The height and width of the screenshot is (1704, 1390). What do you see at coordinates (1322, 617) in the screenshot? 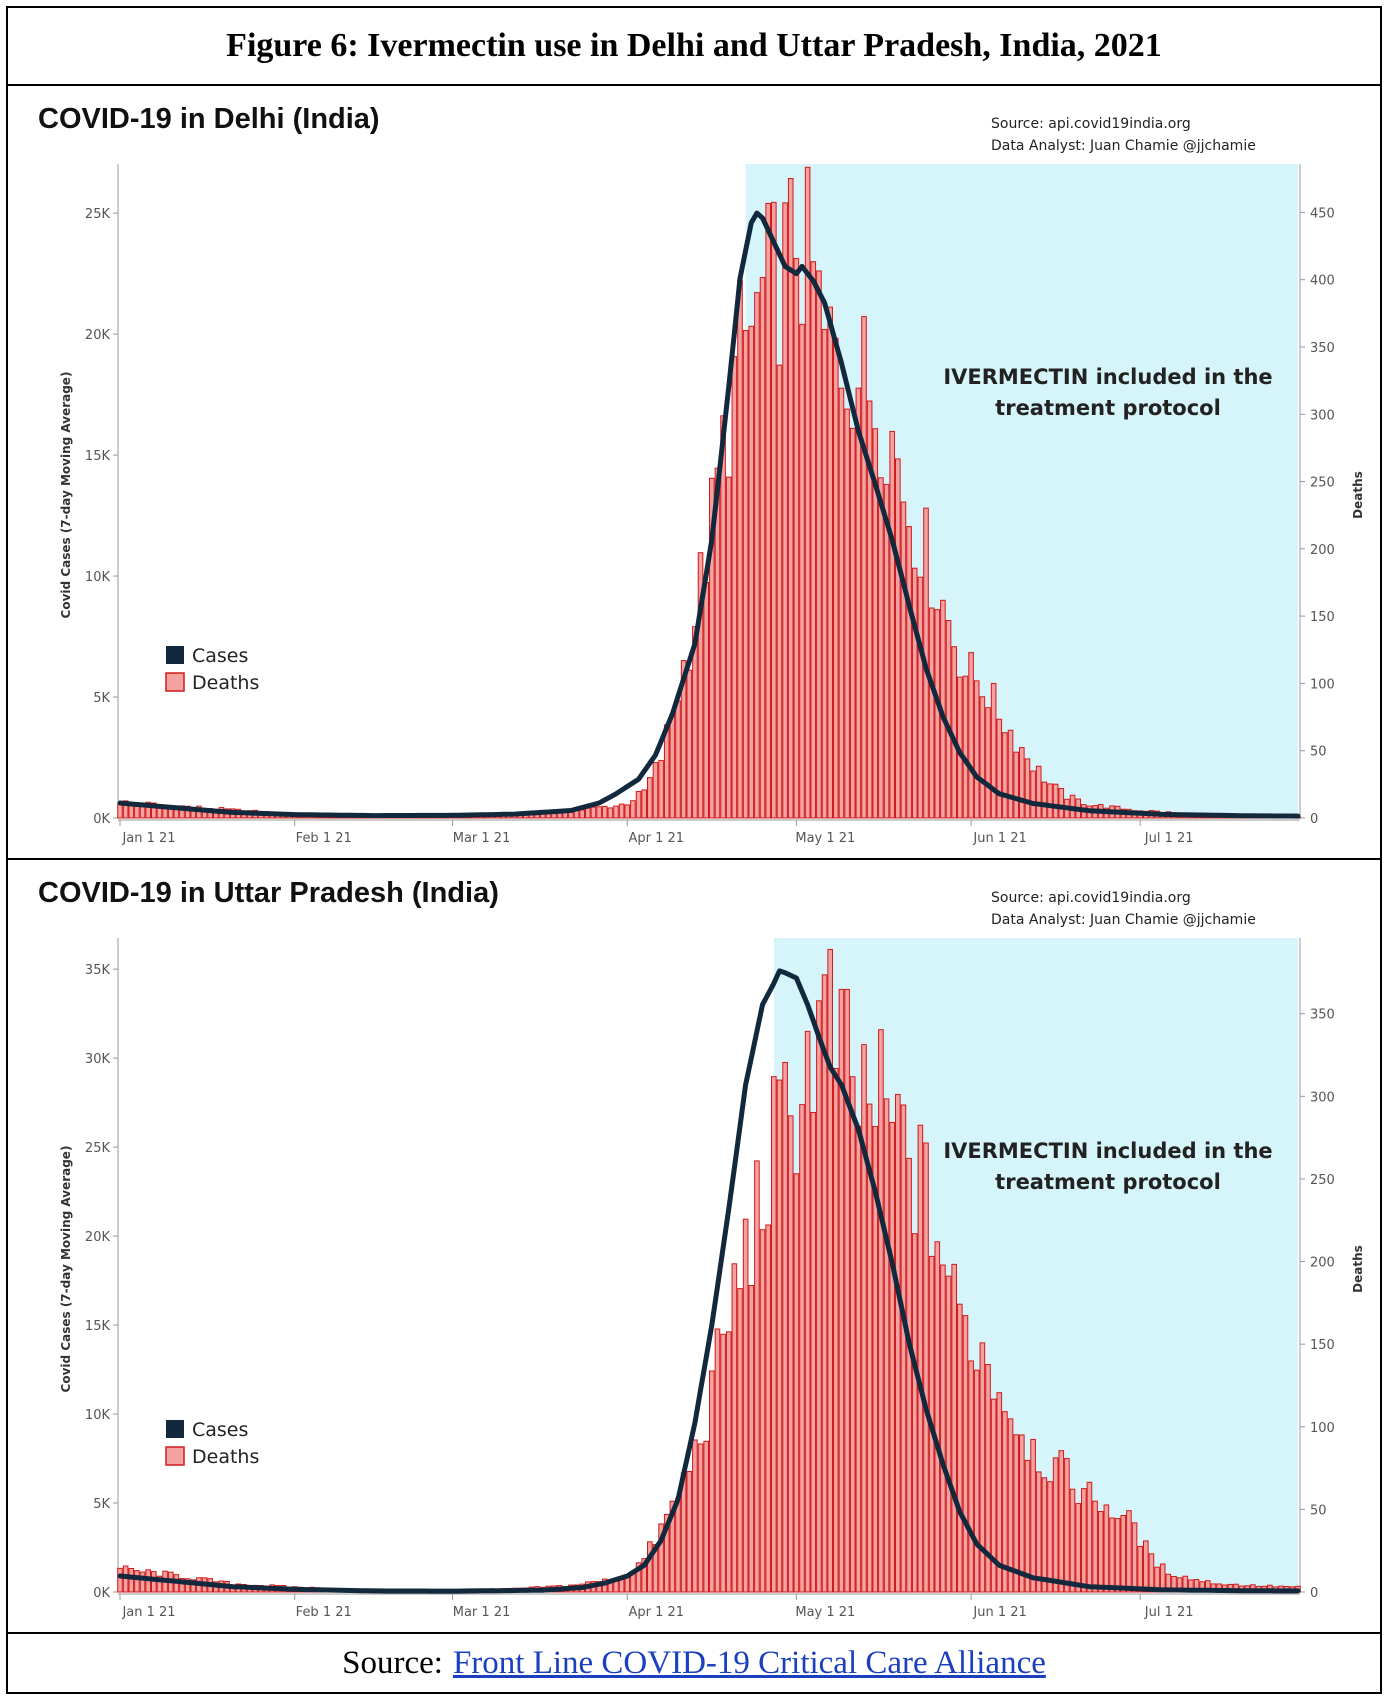
I see `y2-tick-label: 150` at bounding box center [1322, 617].